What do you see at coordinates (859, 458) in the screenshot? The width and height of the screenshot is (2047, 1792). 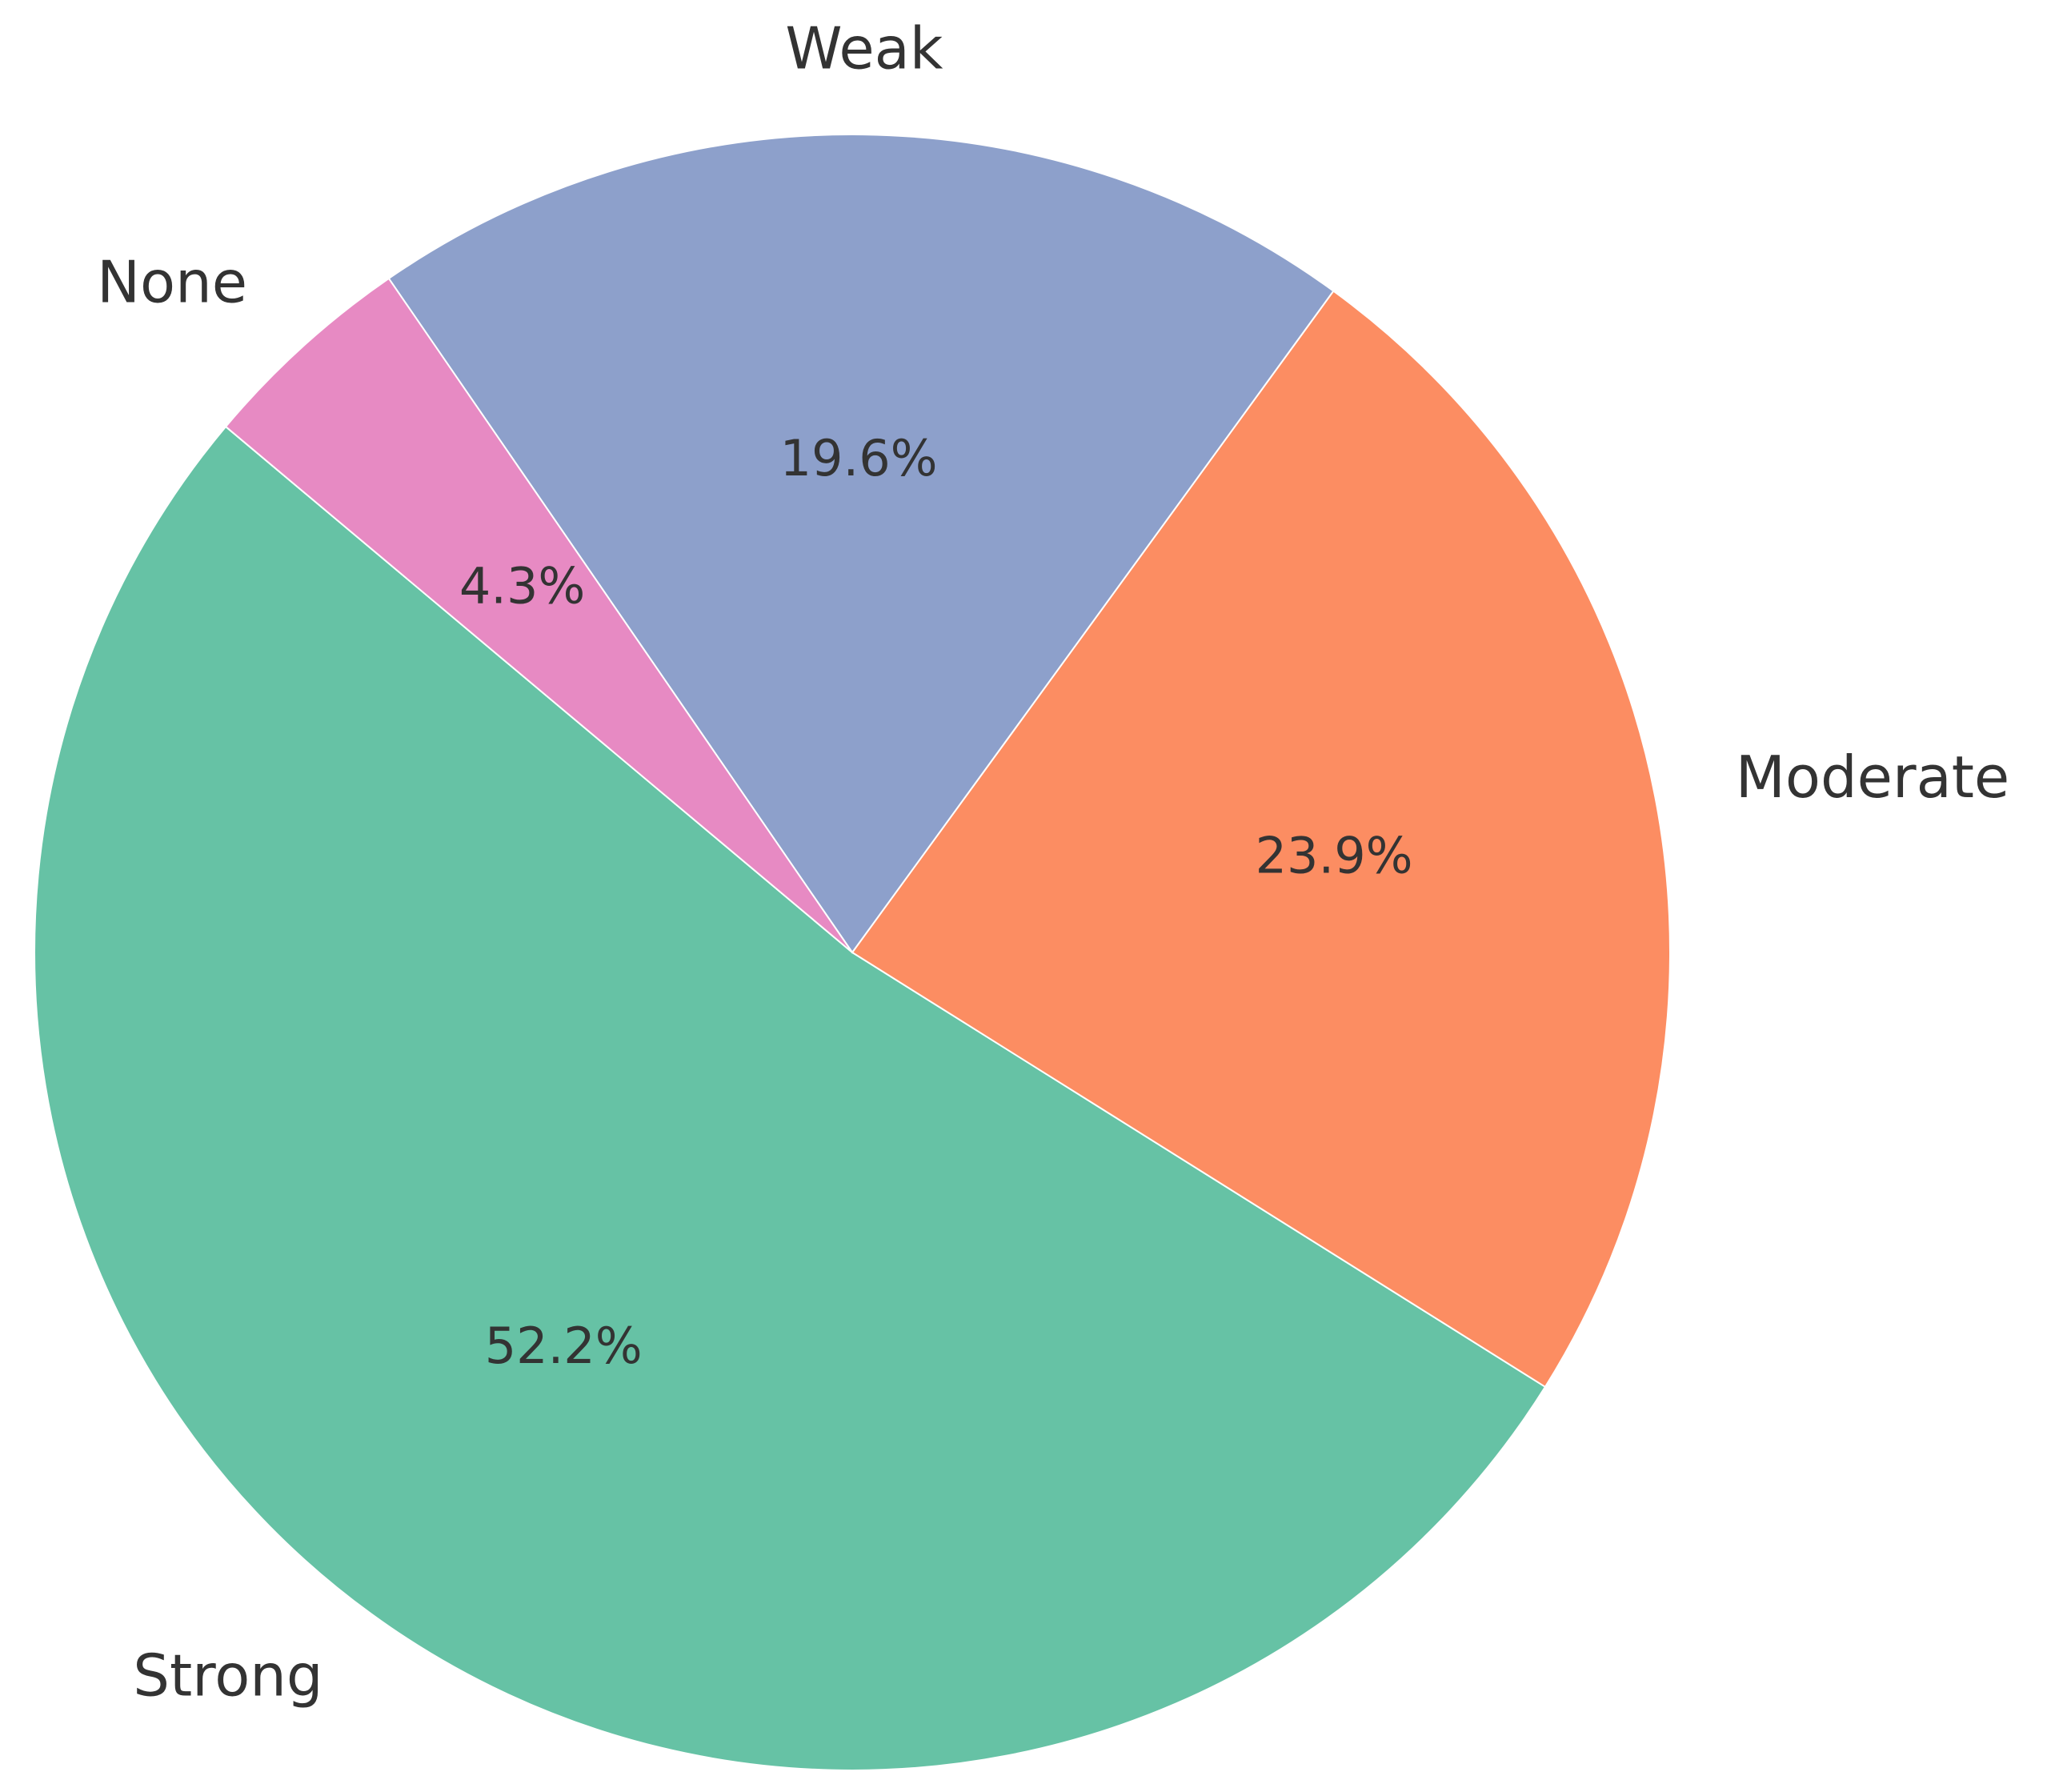 I see `pie-value-label-weak: 19.6%` at bounding box center [859, 458].